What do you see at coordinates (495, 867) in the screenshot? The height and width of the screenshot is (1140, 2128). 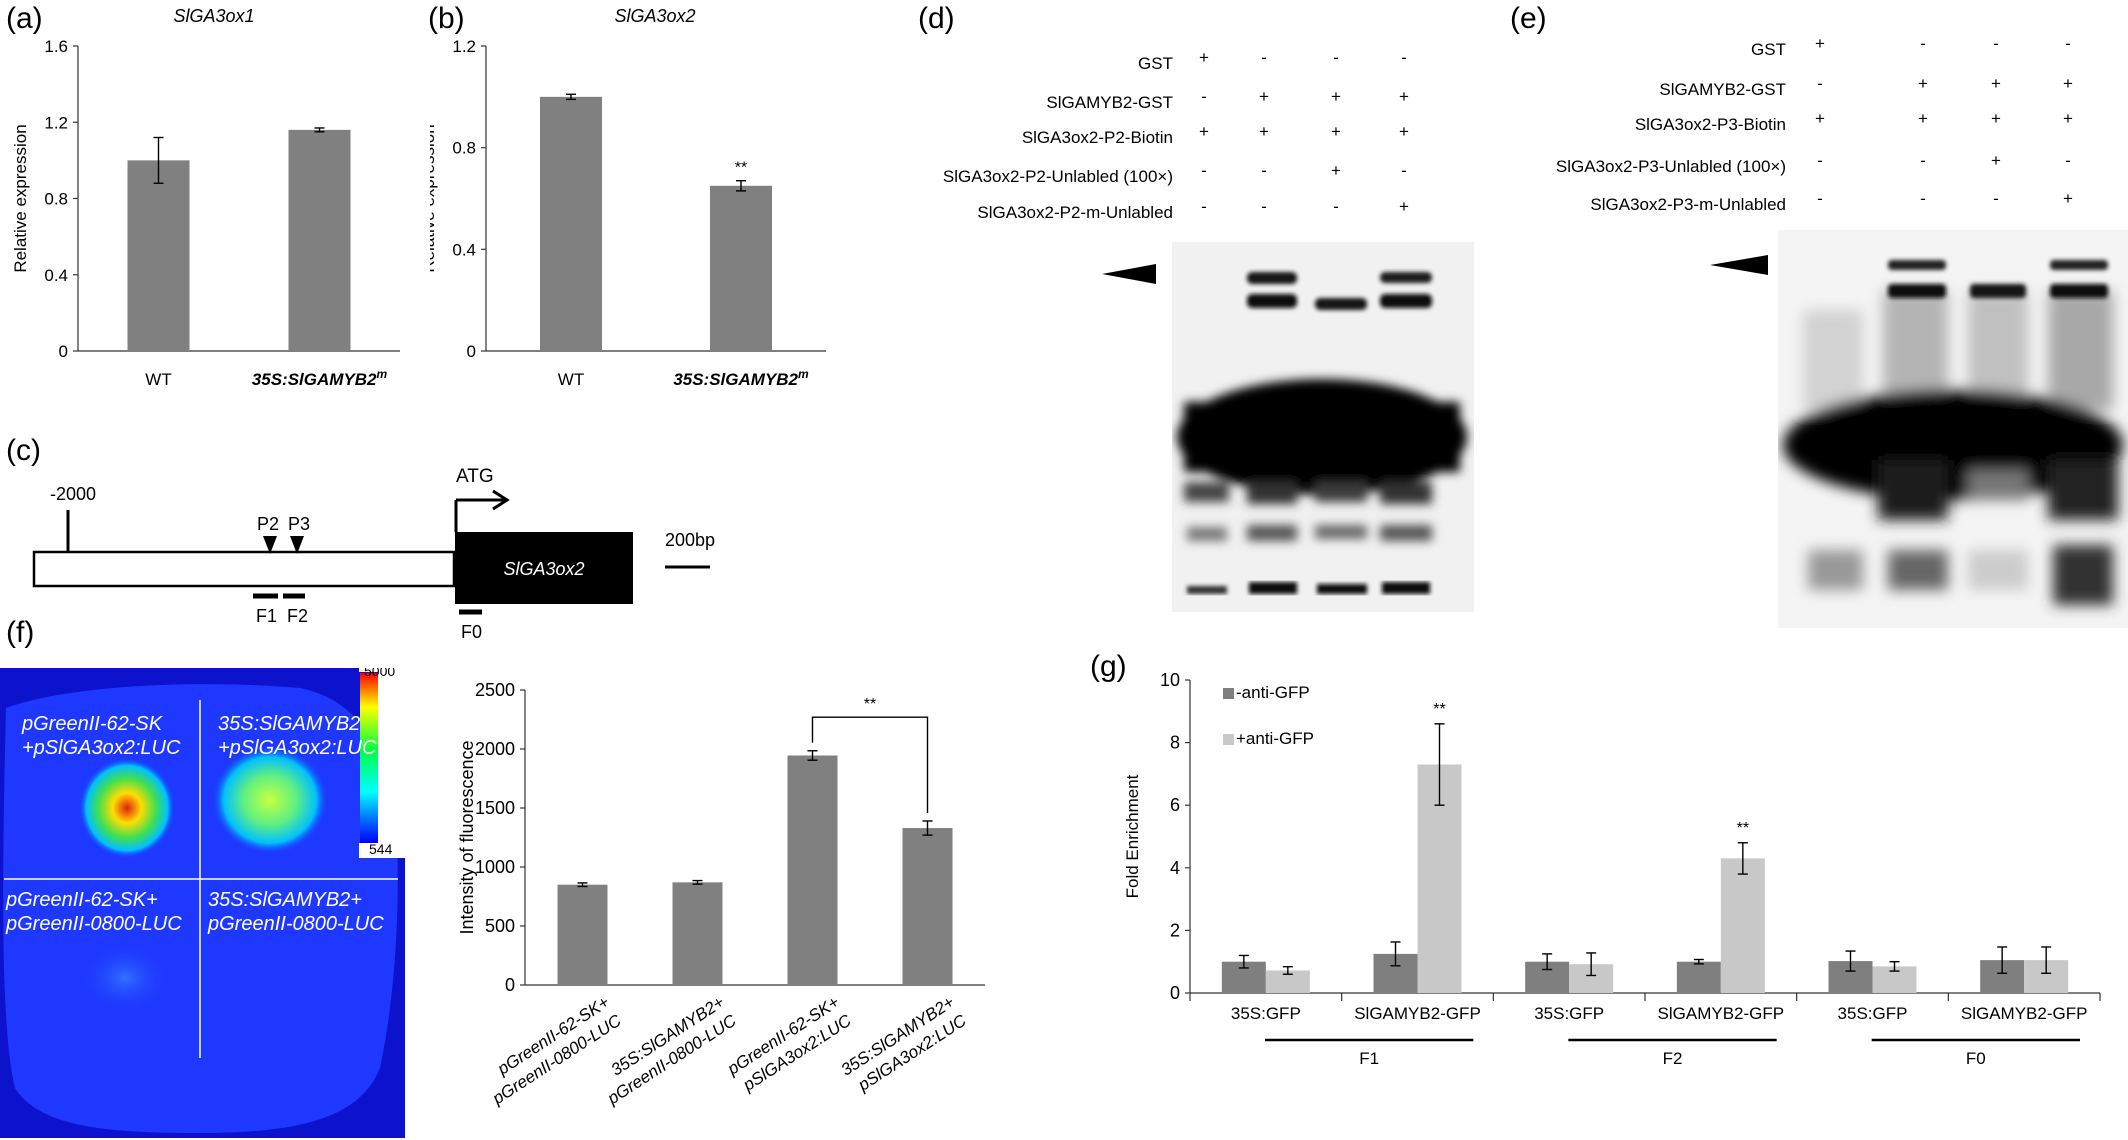 I see `chart-f-y-tick-label: 1000` at bounding box center [495, 867].